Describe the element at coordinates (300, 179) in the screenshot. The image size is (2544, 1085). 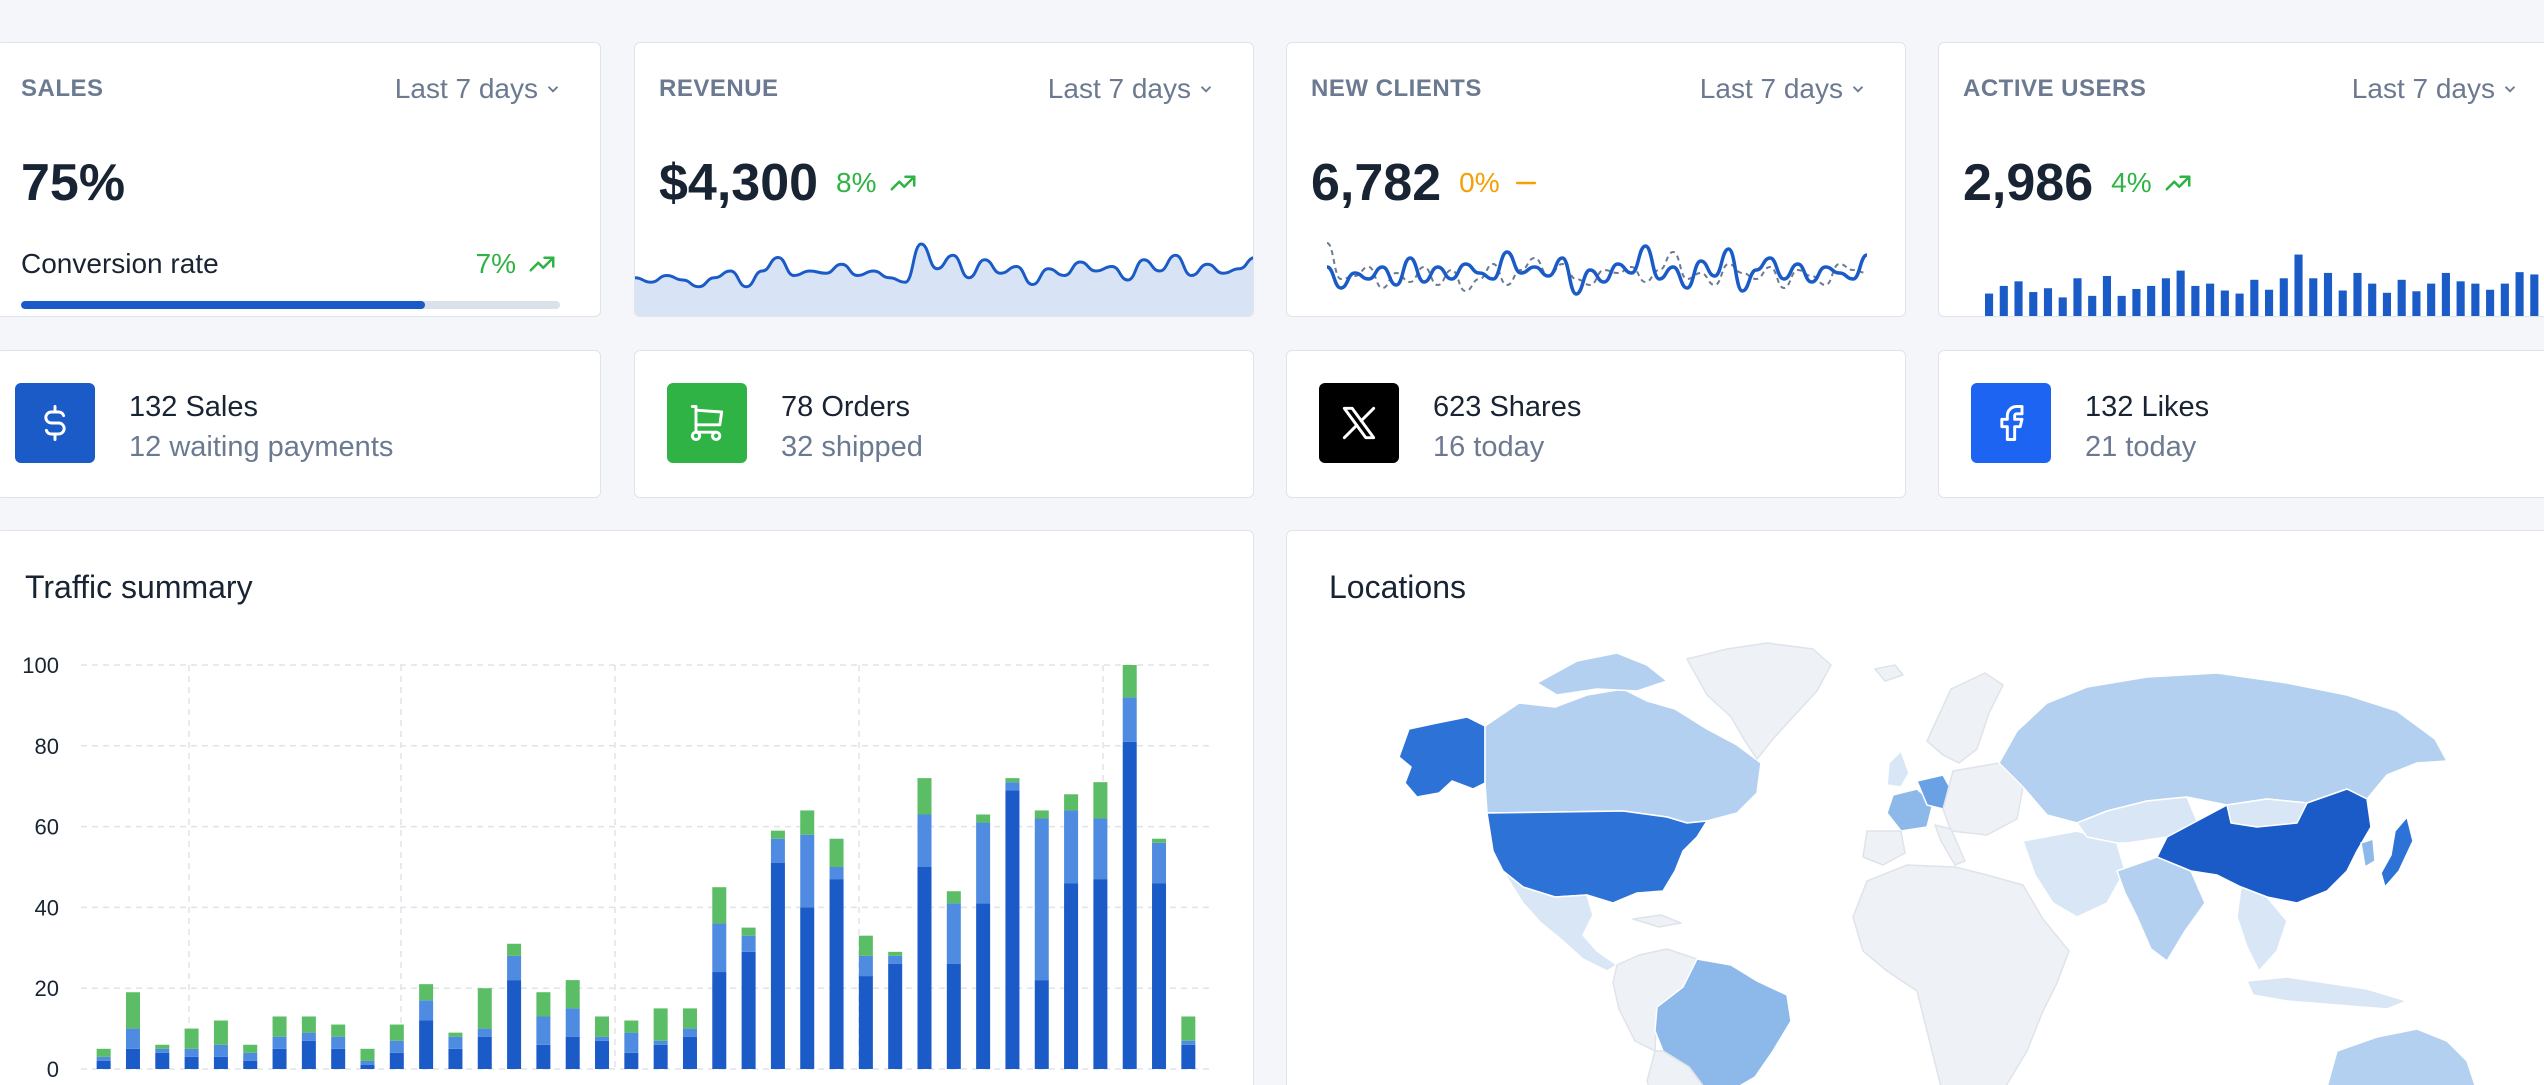
I see `kpi-card-sales: SALES Last 7 days 75% Conversion rate 7%` at that location.